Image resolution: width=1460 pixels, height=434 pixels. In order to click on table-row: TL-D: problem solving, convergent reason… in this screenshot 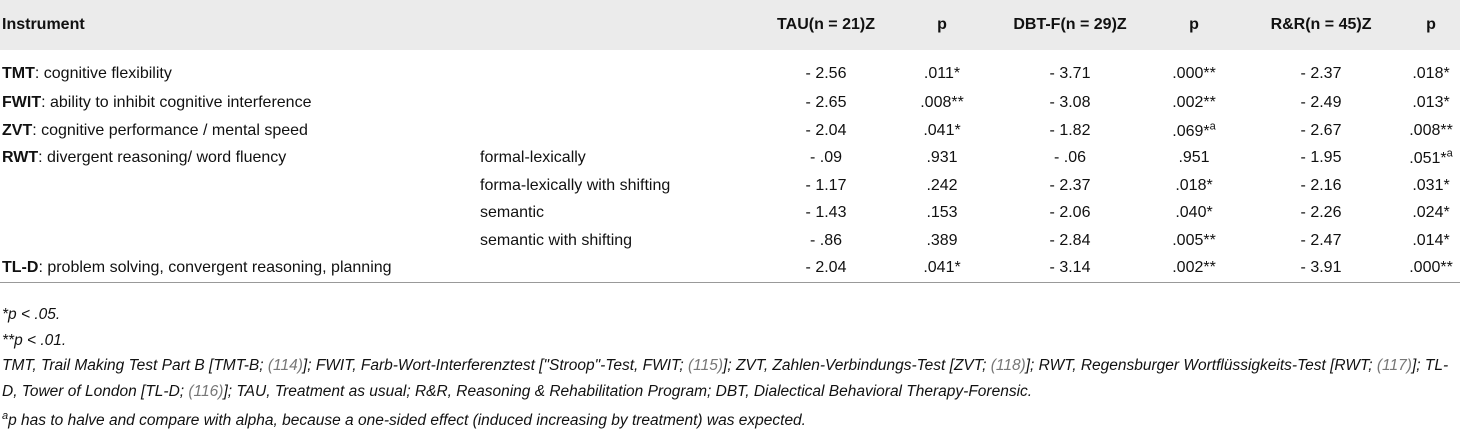, I will do `click(730, 268)`.